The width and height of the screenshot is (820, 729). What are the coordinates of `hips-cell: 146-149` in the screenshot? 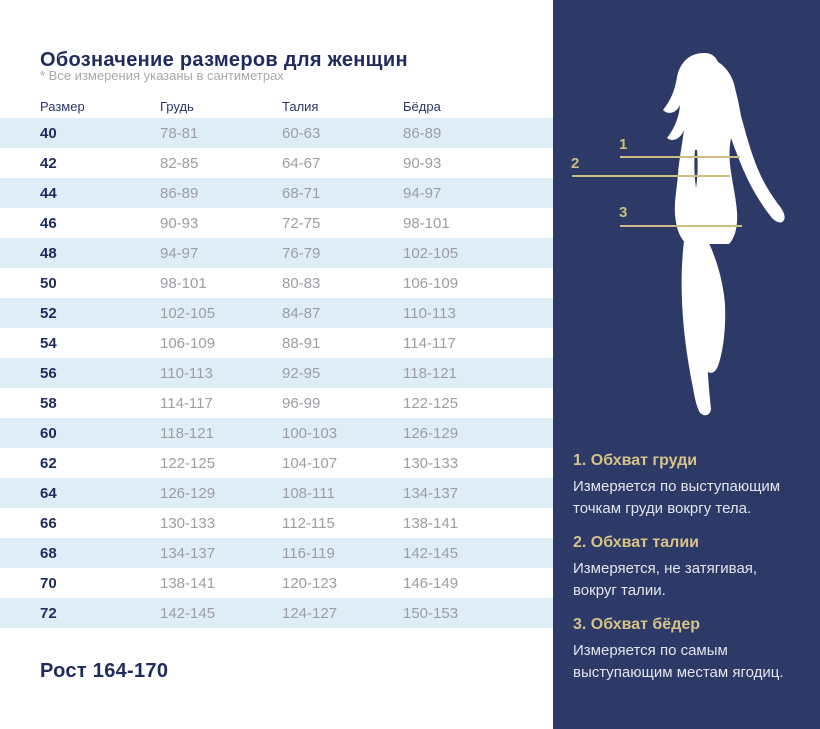 It's located at (431, 583).